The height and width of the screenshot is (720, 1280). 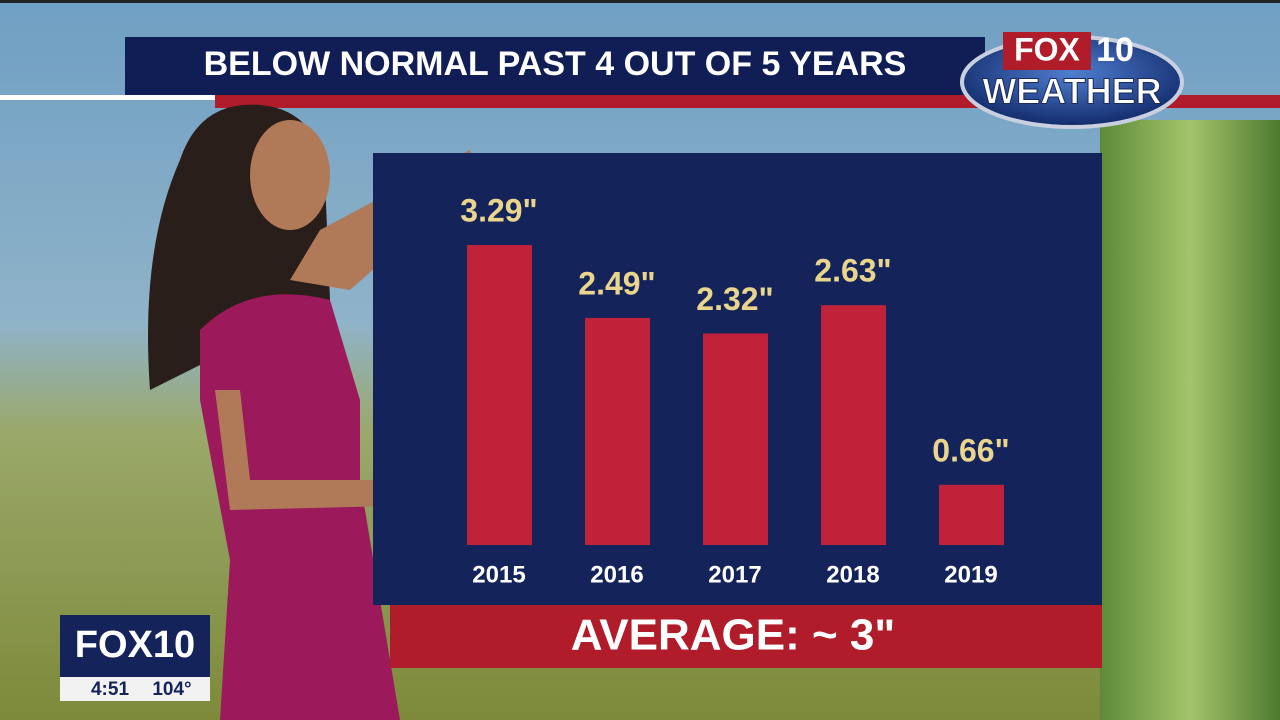 I want to click on top-edge, so click(x=640, y=1).